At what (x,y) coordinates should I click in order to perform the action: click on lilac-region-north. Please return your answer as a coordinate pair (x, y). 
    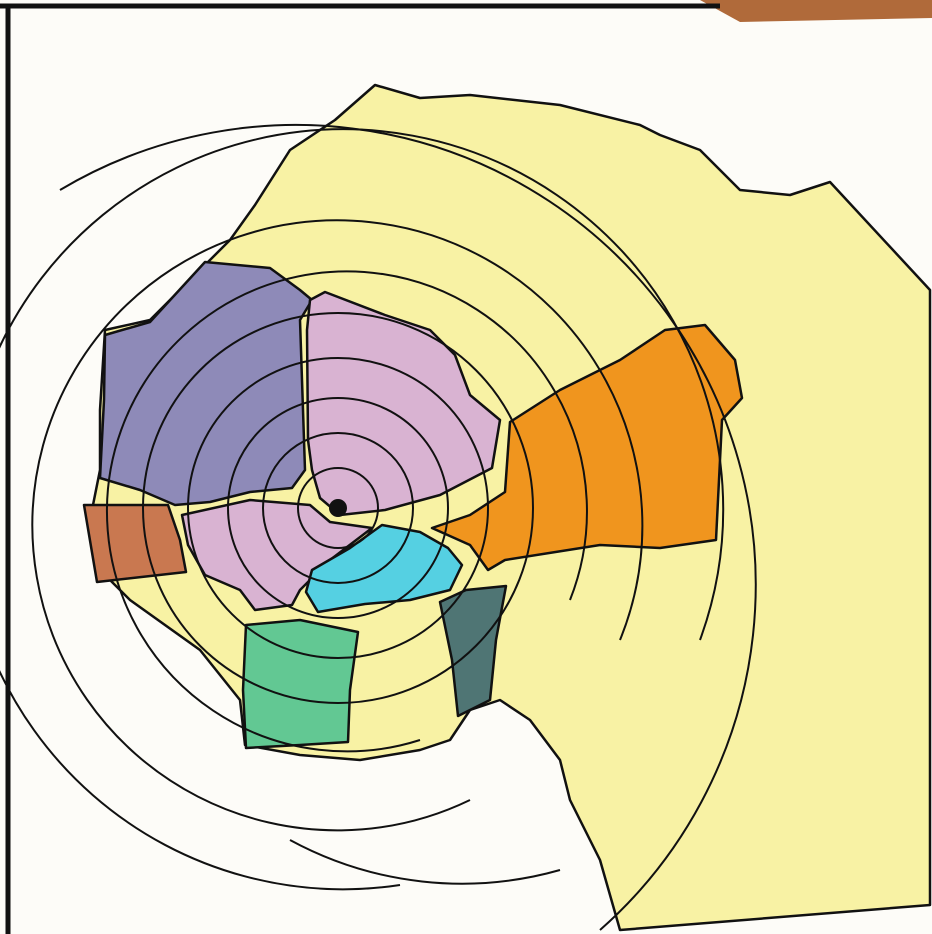
    Looking at the image, I should click on (403, 403).